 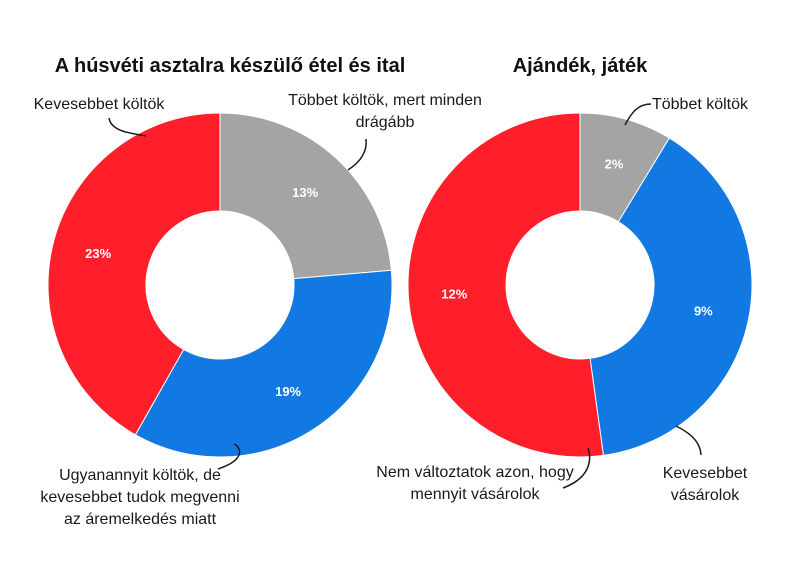 What do you see at coordinates (385, 122) in the screenshot?
I see `annotation-line: drágább` at bounding box center [385, 122].